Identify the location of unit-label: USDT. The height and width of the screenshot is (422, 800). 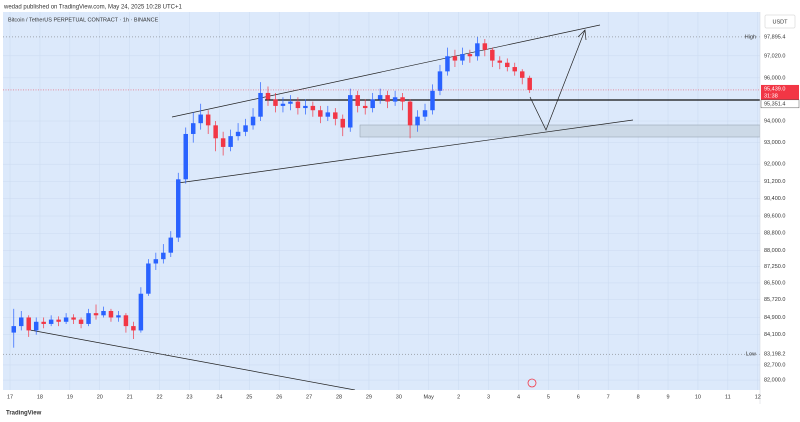
(781, 22).